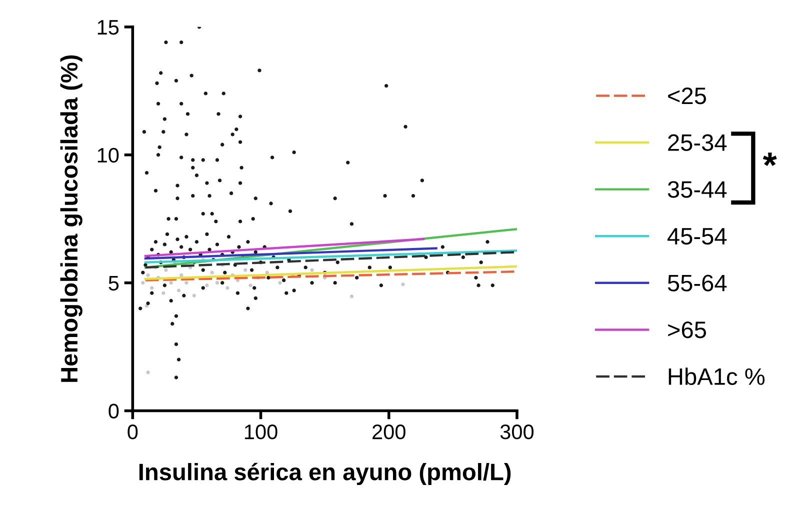  I want to click on y-tick-label: 10, so click(108, 155).